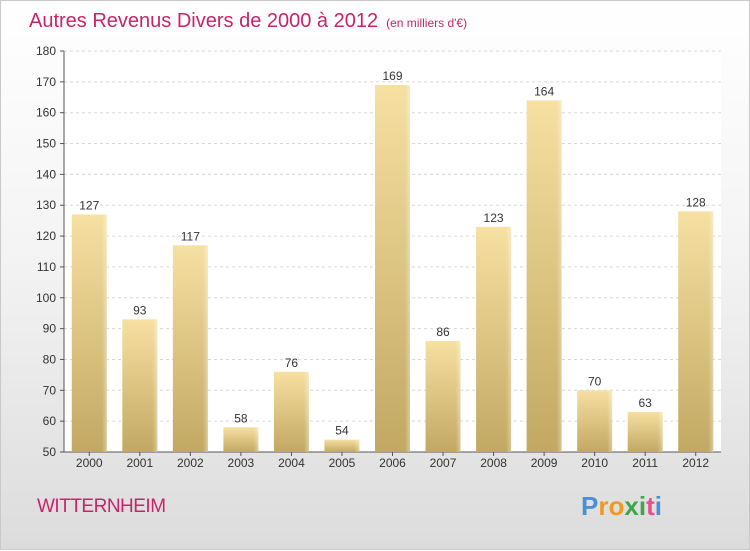 The image size is (750, 551). What do you see at coordinates (46, 236) in the screenshot?
I see `y-tick-label: 120` at bounding box center [46, 236].